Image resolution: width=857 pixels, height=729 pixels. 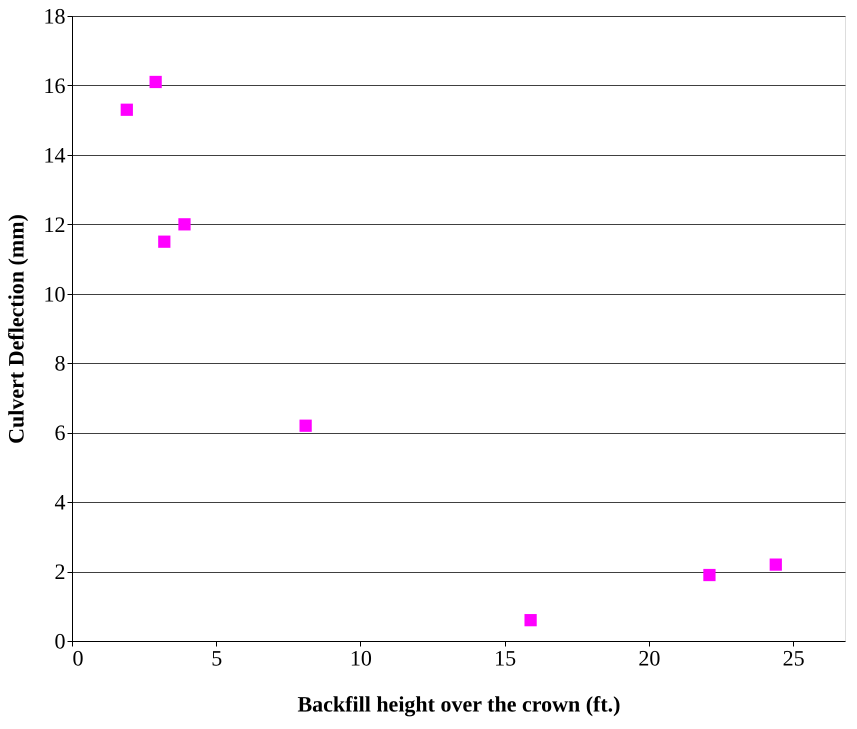 I want to click on x-tick-label: 20, so click(x=649, y=658).